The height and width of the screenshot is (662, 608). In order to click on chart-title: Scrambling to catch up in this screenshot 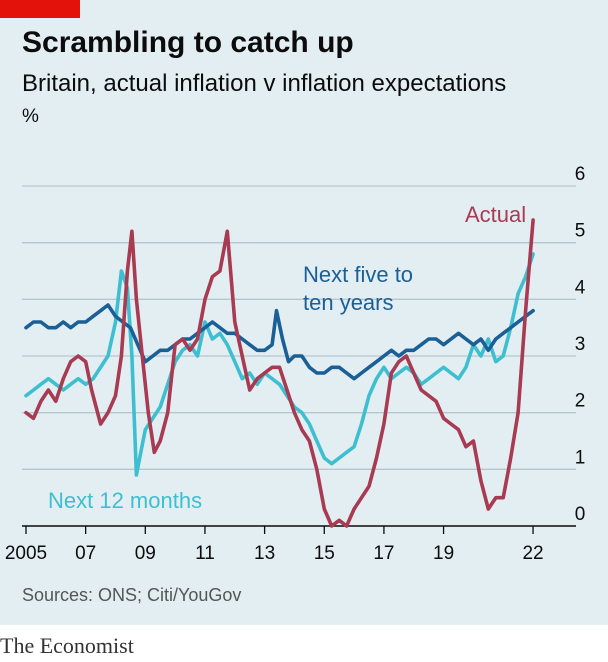, I will do `click(188, 42)`.